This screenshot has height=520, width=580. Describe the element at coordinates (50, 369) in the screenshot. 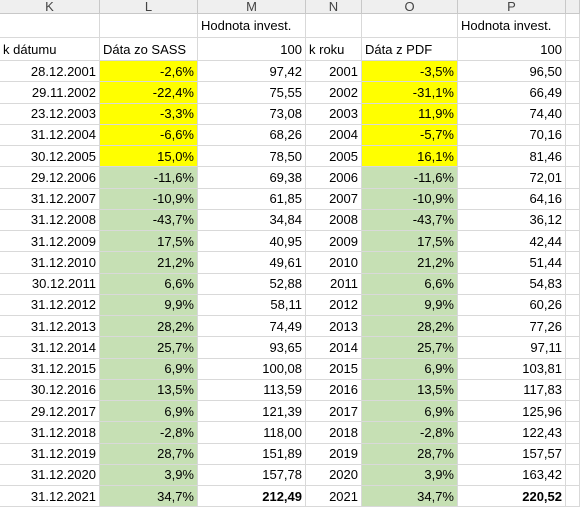

I see `data-cell: 31.12.2015` at that location.